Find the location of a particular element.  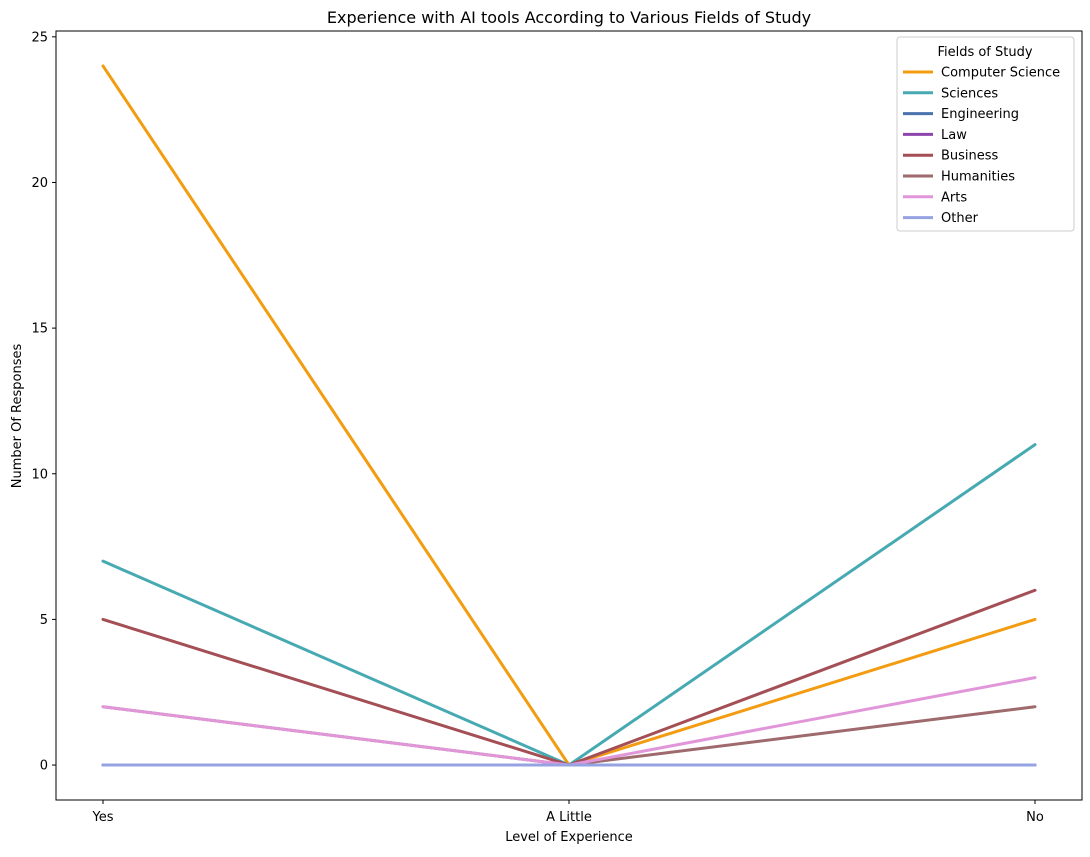

y-tick-label: 25 is located at coordinates (39, 37).